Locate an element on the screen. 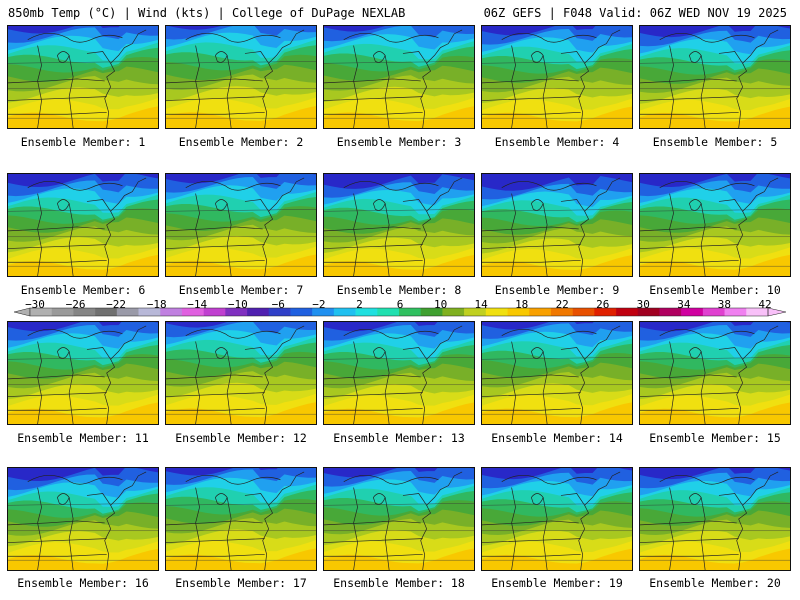  ensemble-member-label: Ensemble Member: 9 is located at coordinates (557, 290).